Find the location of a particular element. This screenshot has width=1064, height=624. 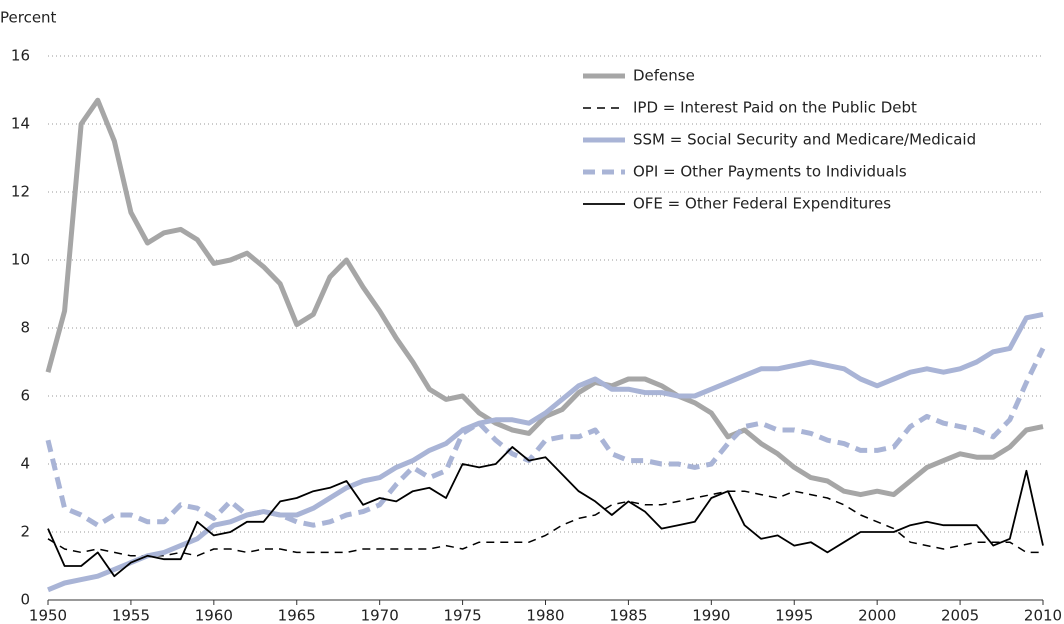

y-tick-label: 10 is located at coordinates (20, 260).